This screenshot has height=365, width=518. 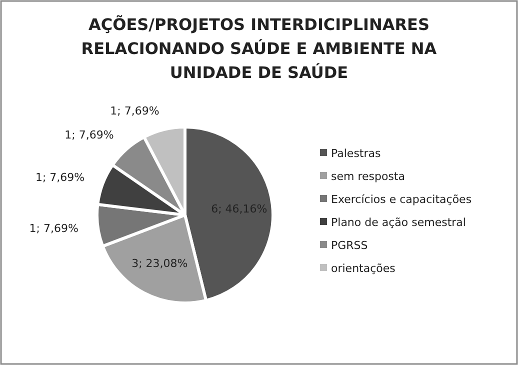 What do you see at coordinates (401, 199) in the screenshot?
I see `legend-label: Exercícios e capacitações` at bounding box center [401, 199].